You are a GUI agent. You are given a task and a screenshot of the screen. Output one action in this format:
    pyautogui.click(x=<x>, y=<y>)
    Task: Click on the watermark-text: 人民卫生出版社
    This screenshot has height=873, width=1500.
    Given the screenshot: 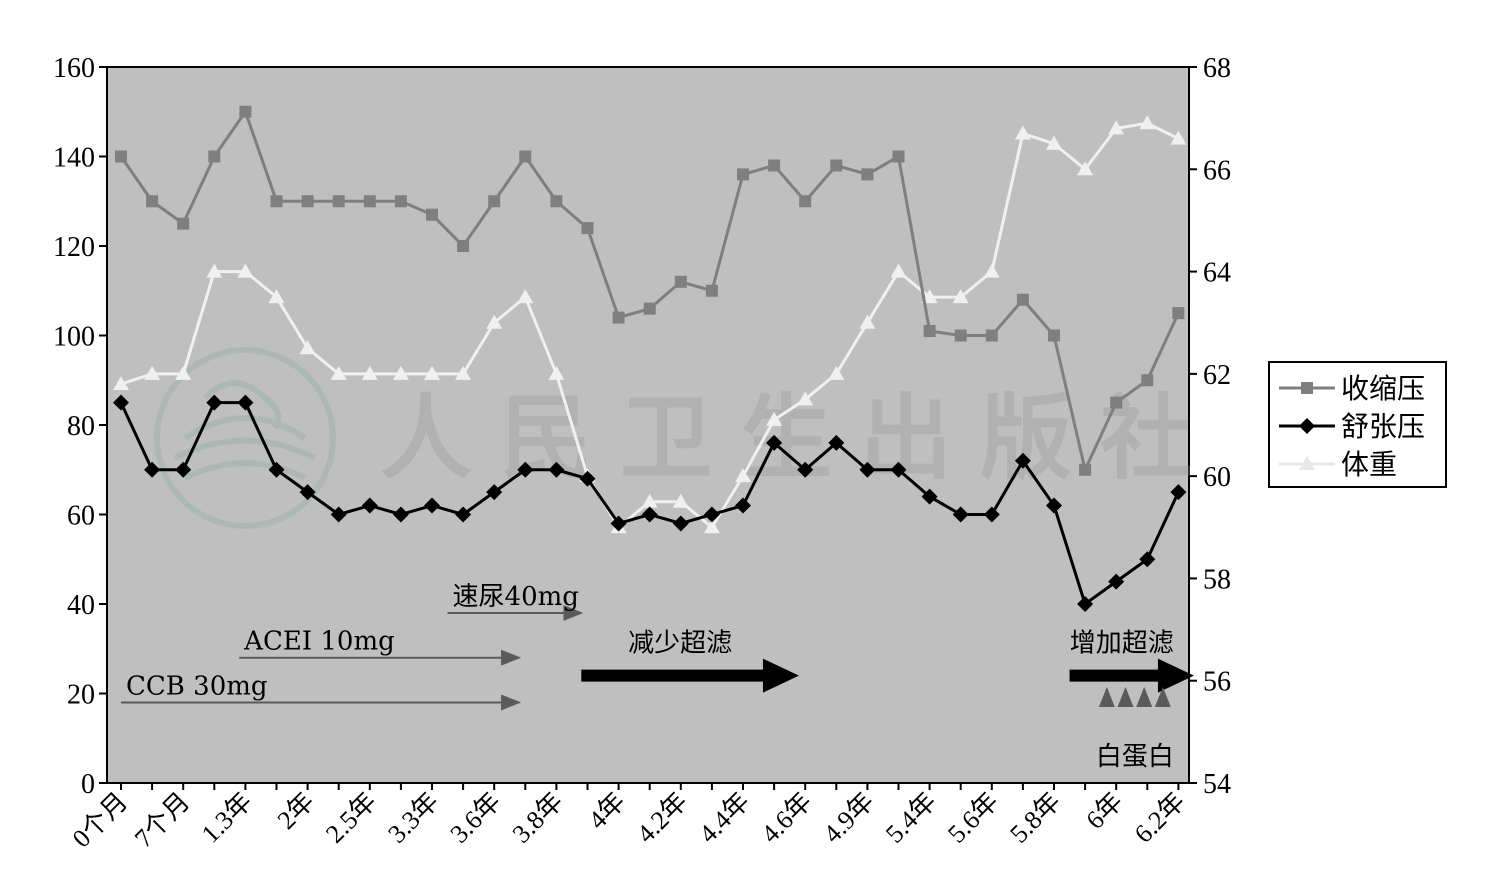 What is the action you would take?
    pyautogui.click(x=800, y=438)
    